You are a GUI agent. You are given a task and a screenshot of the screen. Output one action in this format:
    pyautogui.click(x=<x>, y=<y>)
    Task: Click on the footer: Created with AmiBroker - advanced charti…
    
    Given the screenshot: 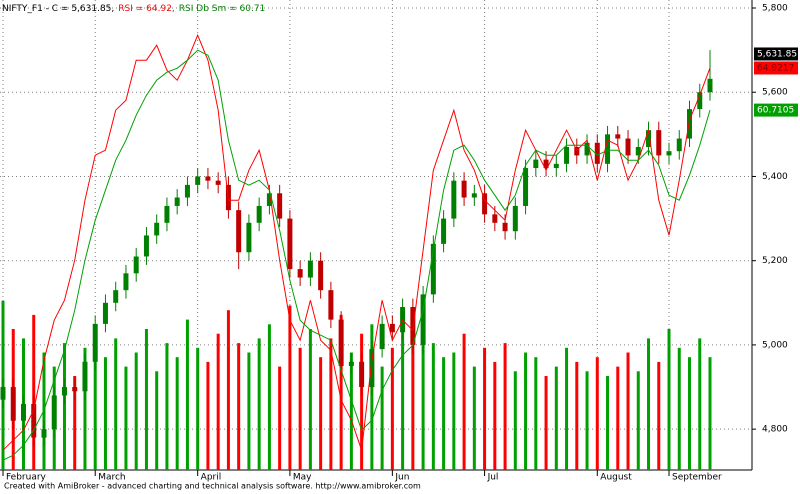 What is the action you would take?
    pyautogui.click(x=212, y=486)
    